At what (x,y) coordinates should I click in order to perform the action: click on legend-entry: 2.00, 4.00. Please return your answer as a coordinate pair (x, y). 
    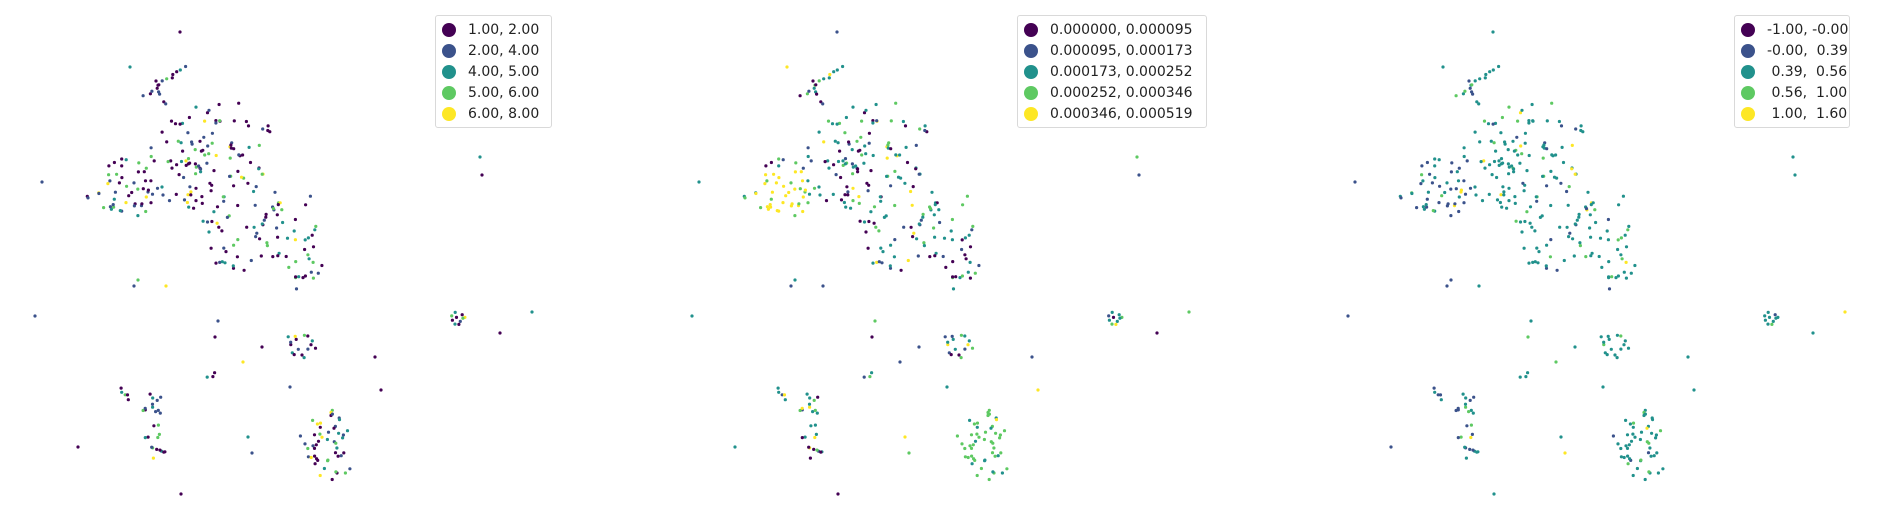
    Looking at the image, I should click on (493, 50).